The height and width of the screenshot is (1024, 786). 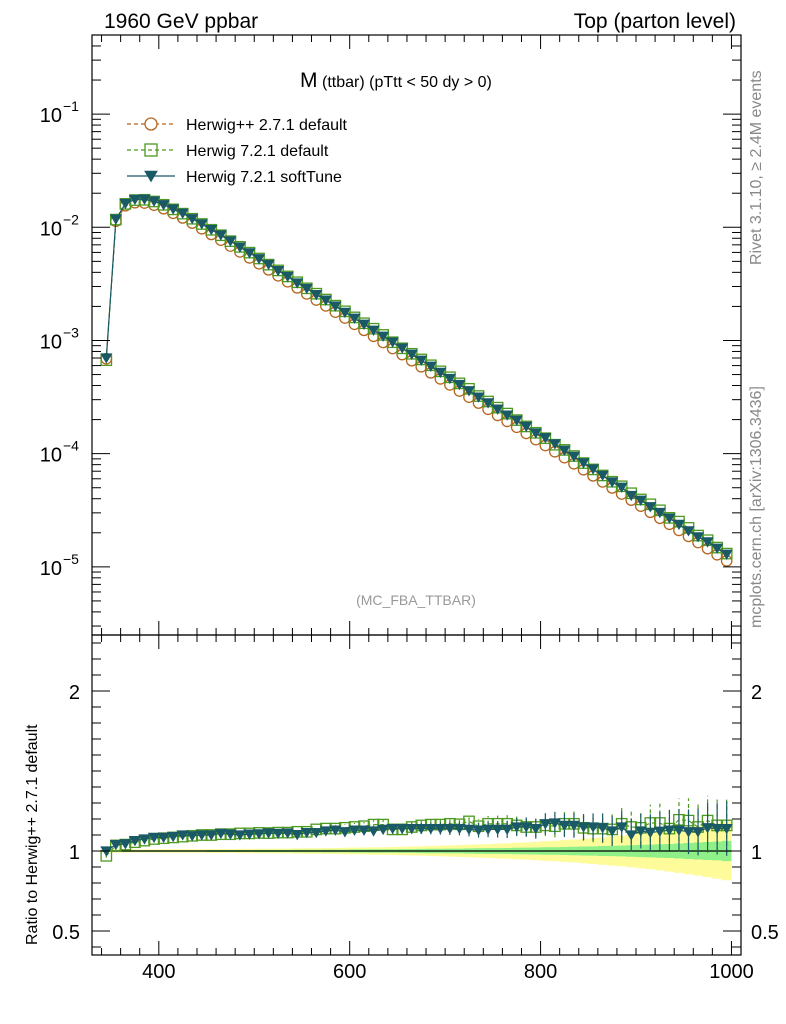 I want to click on y-tick-exponent: −2, so click(x=71, y=219).